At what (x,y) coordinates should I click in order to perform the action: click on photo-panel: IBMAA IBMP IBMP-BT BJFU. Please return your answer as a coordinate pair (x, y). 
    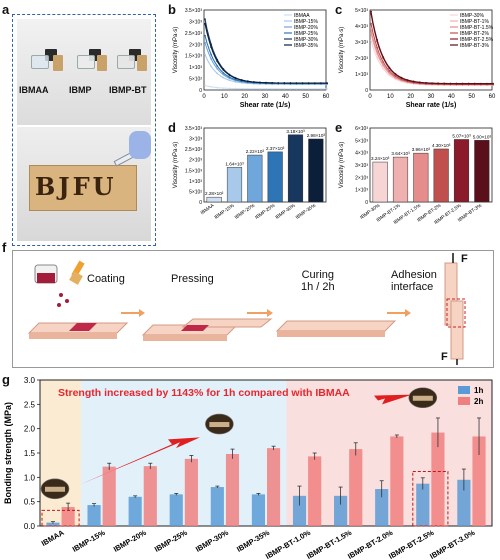
    Looking at the image, I should click on (84, 130).